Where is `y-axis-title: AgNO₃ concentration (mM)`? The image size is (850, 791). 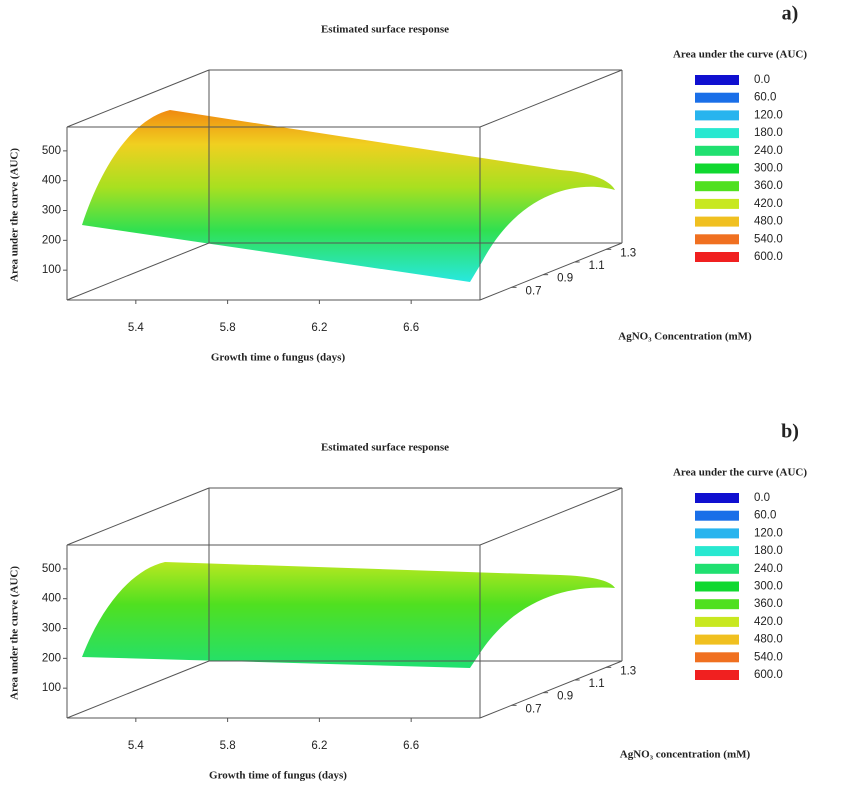 y-axis-title: AgNO₃ concentration (mM) is located at coordinates (685, 755).